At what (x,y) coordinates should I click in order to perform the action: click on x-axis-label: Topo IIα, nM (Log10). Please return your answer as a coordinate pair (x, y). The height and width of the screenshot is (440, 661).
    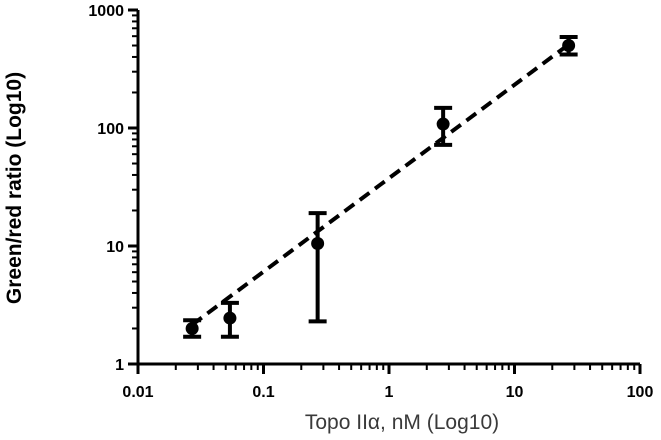
    Looking at the image, I should click on (402, 422).